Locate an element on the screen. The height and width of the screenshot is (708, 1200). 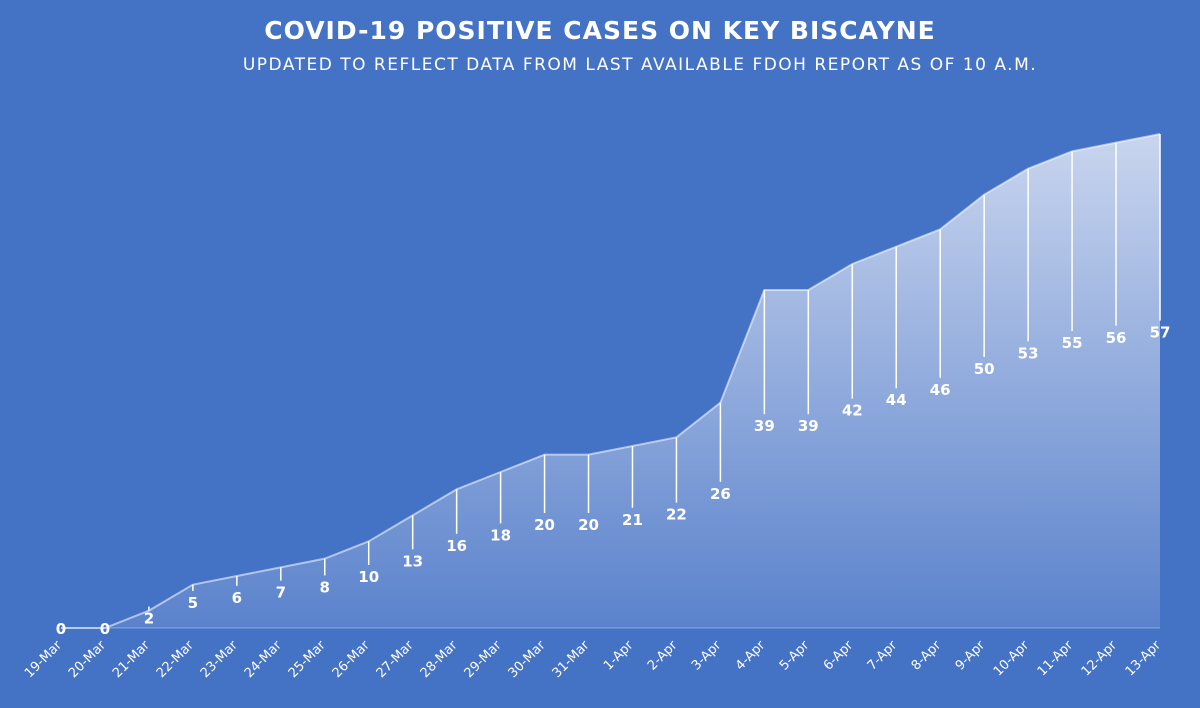
x-tick-label: 27-Mar is located at coordinates (395, 659).